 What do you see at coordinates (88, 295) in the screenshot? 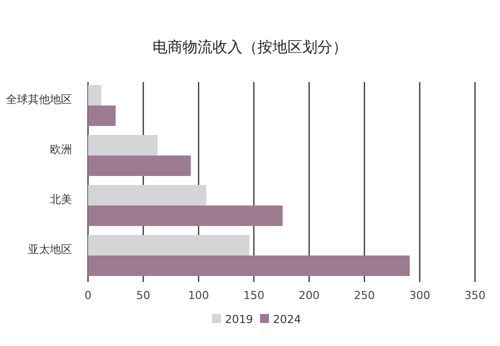
I see `x-tick-label: 0` at bounding box center [88, 295].